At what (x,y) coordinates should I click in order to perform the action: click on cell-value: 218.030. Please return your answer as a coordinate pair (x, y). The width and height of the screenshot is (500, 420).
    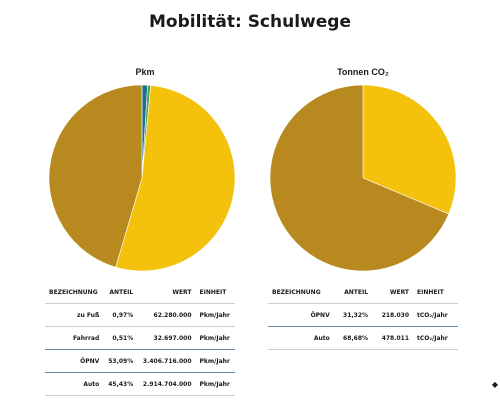
    Looking at the image, I should click on (393, 315).